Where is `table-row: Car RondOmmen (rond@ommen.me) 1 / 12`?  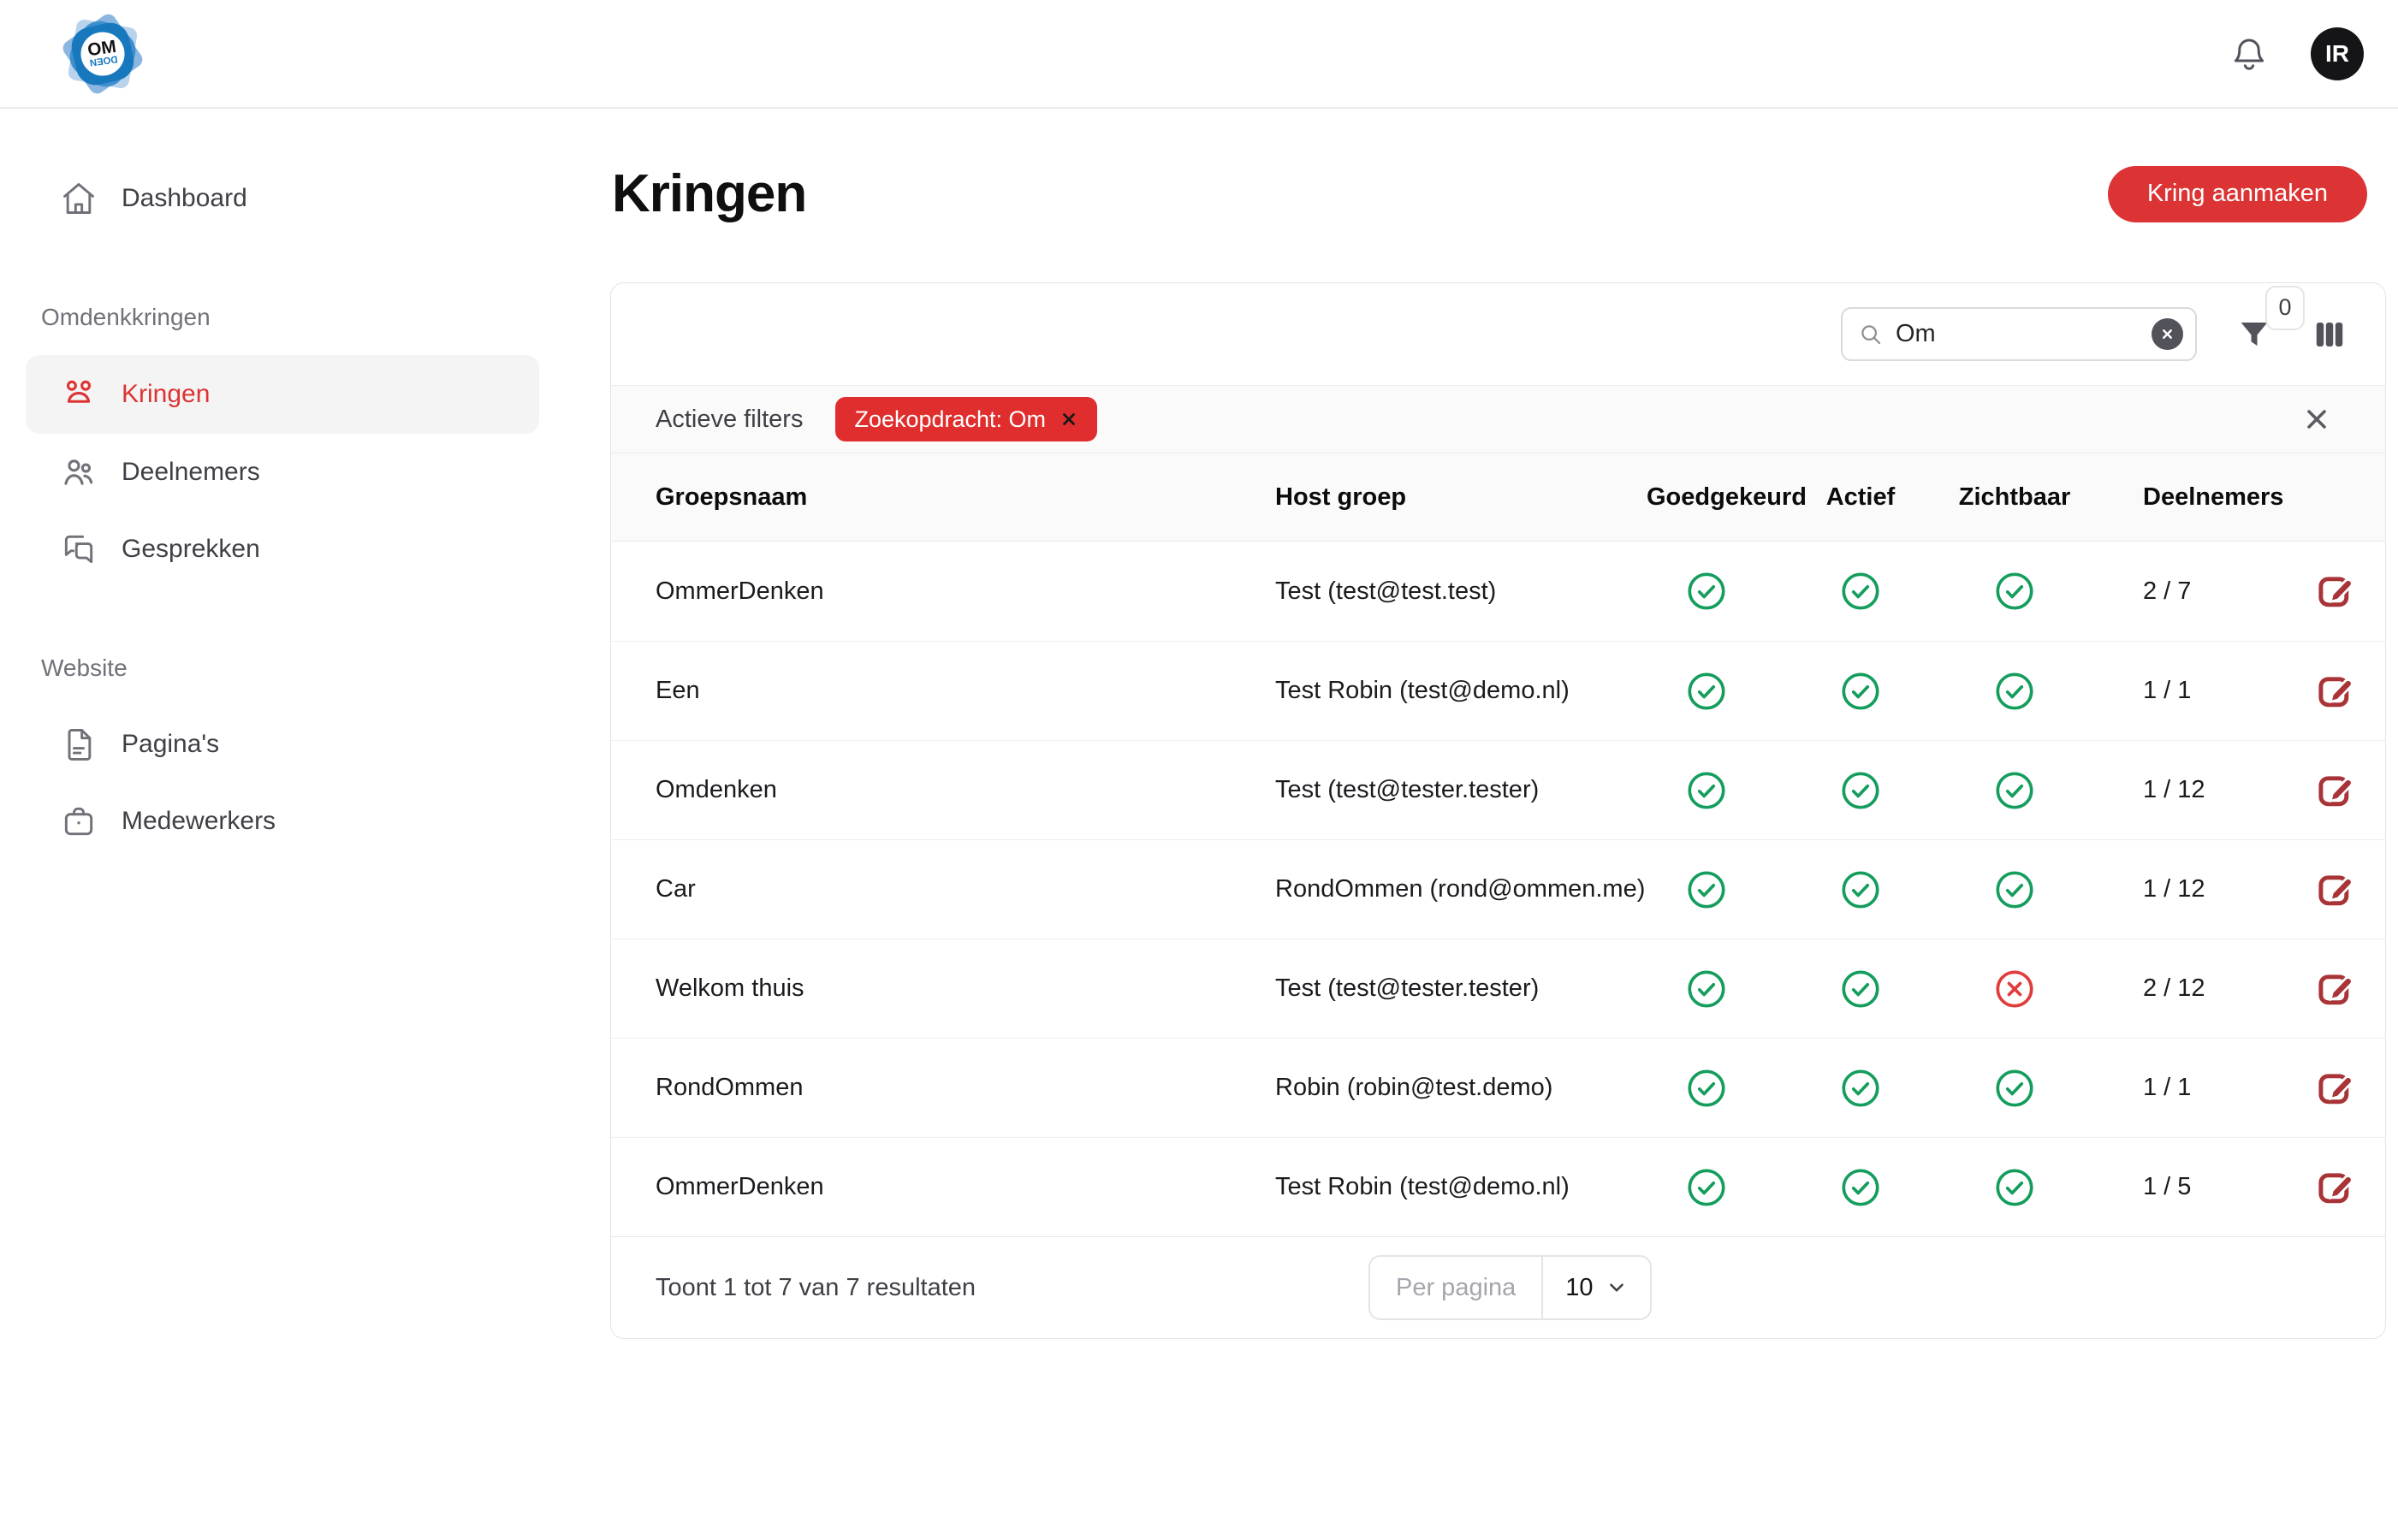 table-row: Car RondOmmen (rond@ommen.me) 1 / 12 is located at coordinates (1498, 889).